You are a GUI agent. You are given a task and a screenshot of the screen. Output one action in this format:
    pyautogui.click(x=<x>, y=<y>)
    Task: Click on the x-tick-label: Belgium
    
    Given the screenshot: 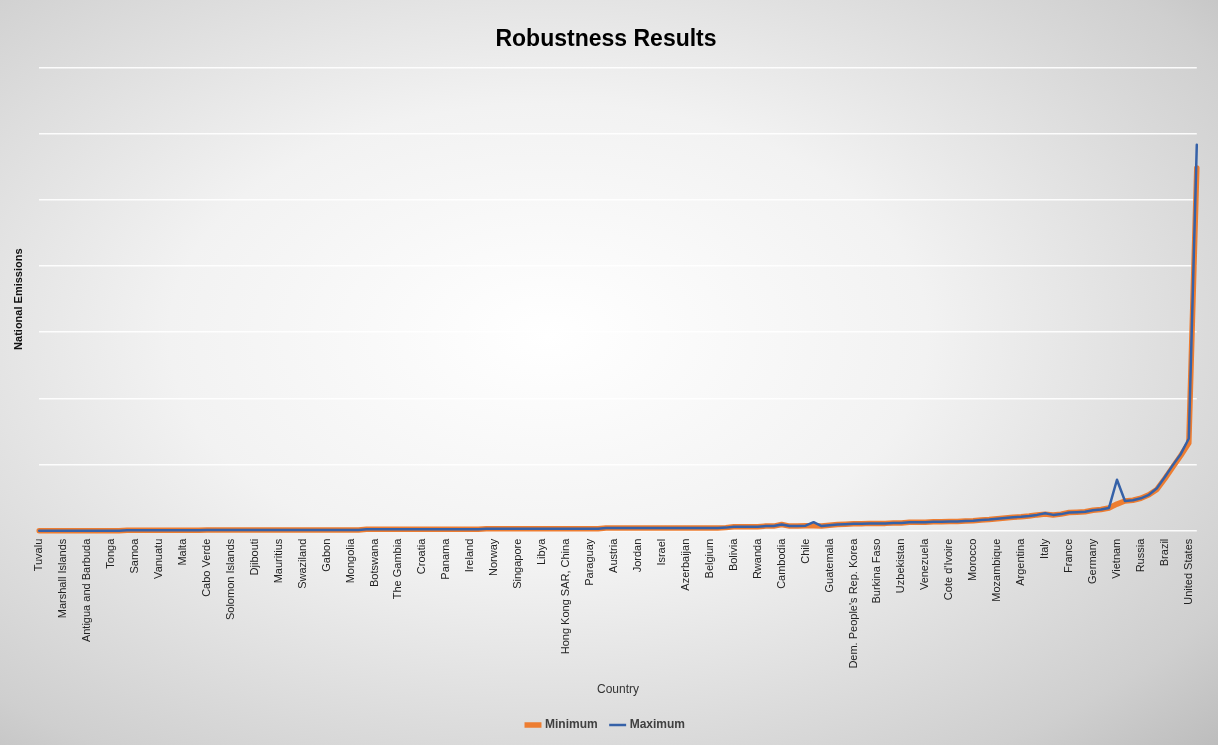 What is the action you would take?
    pyautogui.click(x=708, y=558)
    